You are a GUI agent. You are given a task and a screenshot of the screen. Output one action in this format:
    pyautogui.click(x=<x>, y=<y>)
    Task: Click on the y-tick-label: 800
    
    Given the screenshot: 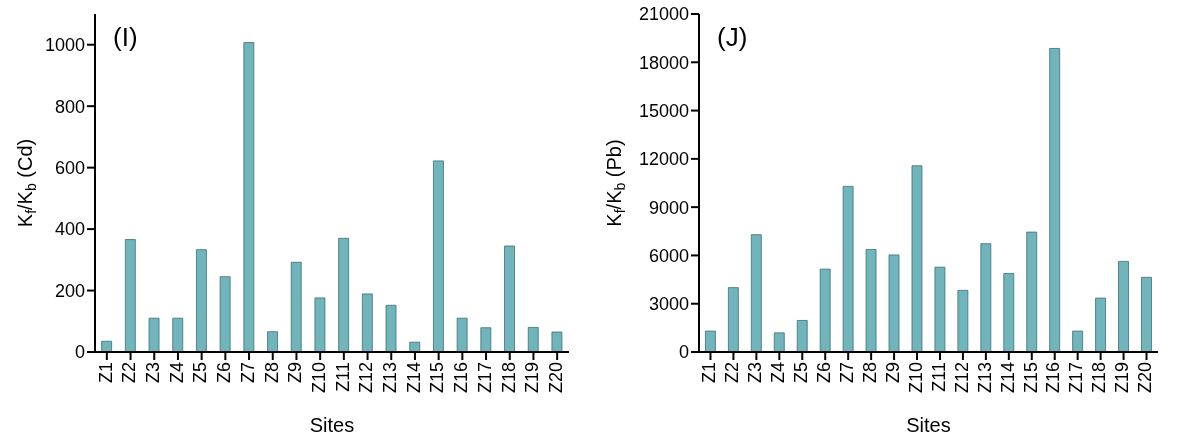 What is the action you would take?
    pyautogui.click(x=69, y=106)
    